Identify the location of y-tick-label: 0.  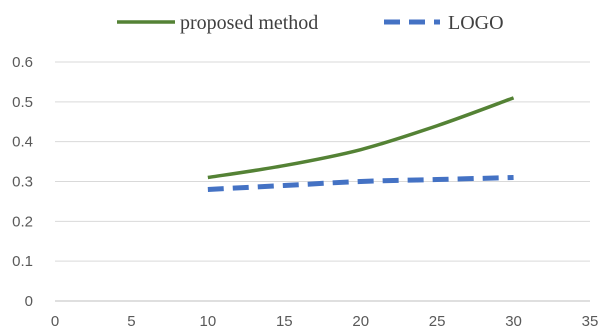
(29, 301).